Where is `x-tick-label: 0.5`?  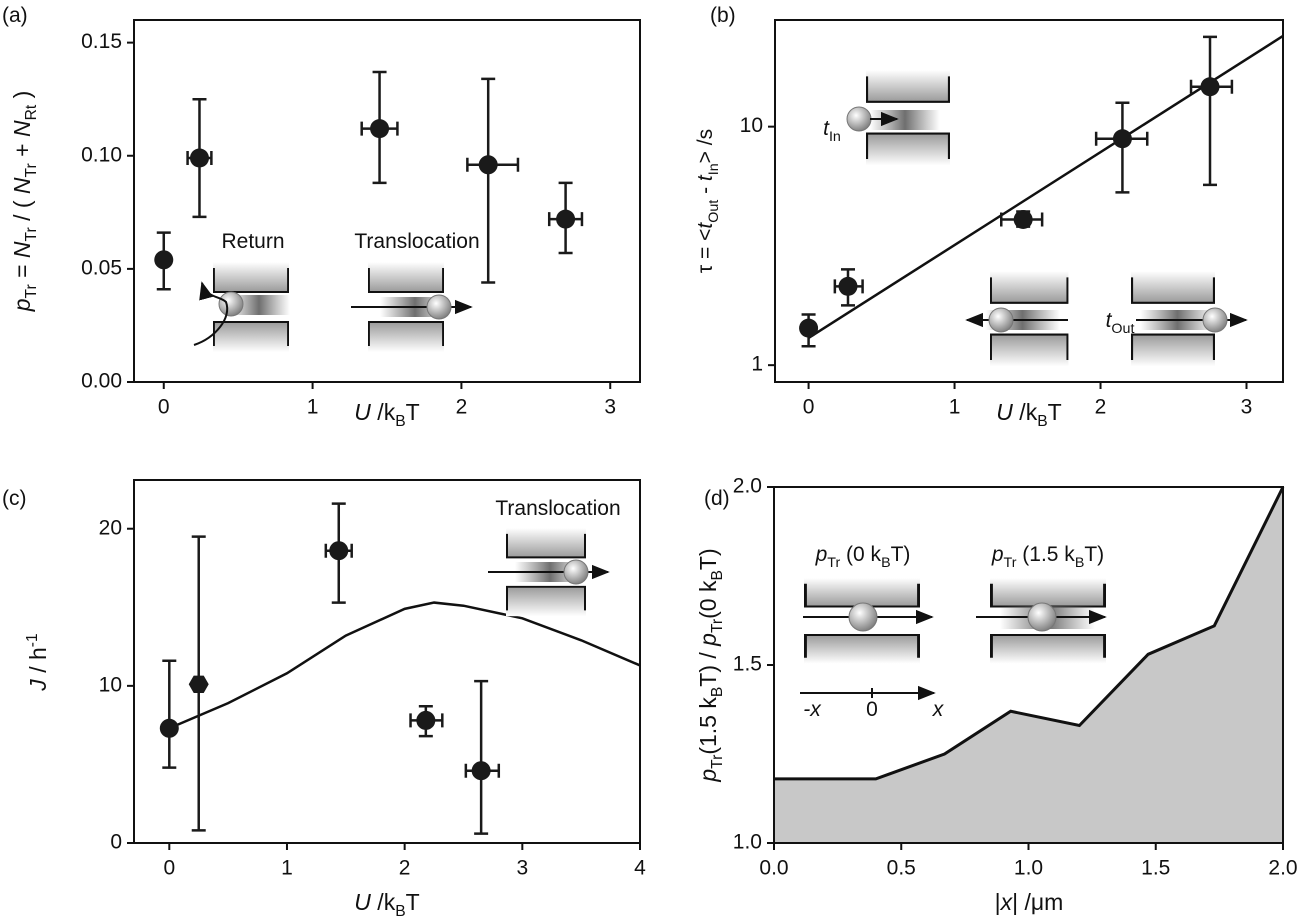 x-tick-label: 0.5 is located at coordinates (901, 868).